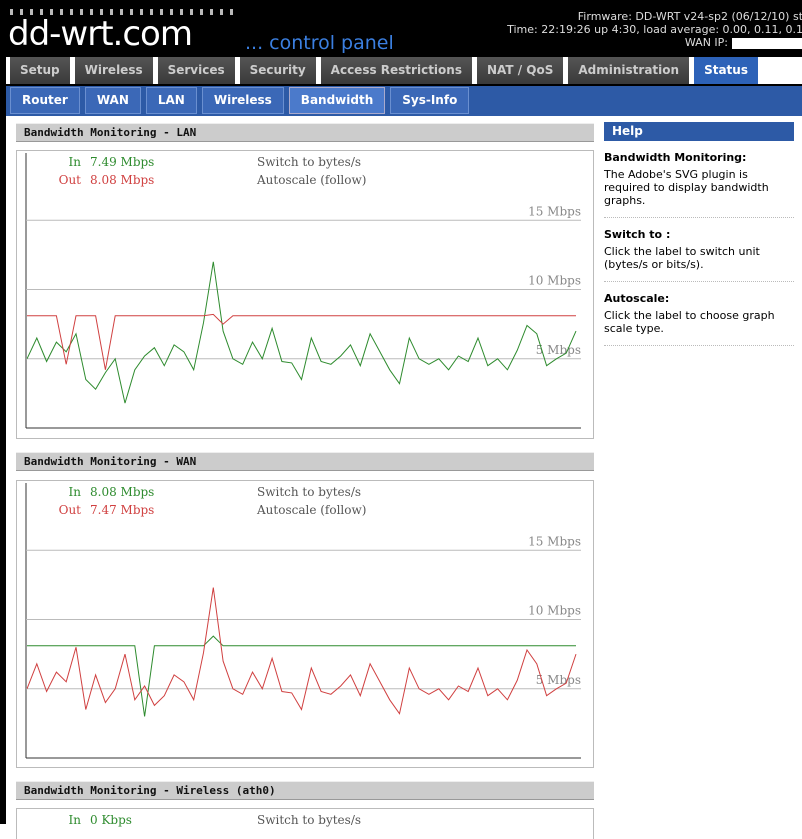 This screenshot has width=802, height=839. Describe the element at coordinates (319, 43) in the screenshot. I see `tagline: ... control panel` at that location.